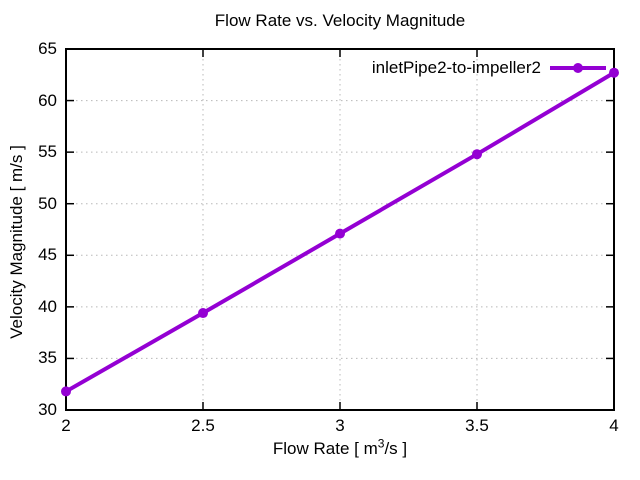 The height and width of the screenshot is (480, 640). What do you see at coordinates (47, 255) in the screenshot?
I see `y-tick-label: 45` at bounding box center [47, 255].